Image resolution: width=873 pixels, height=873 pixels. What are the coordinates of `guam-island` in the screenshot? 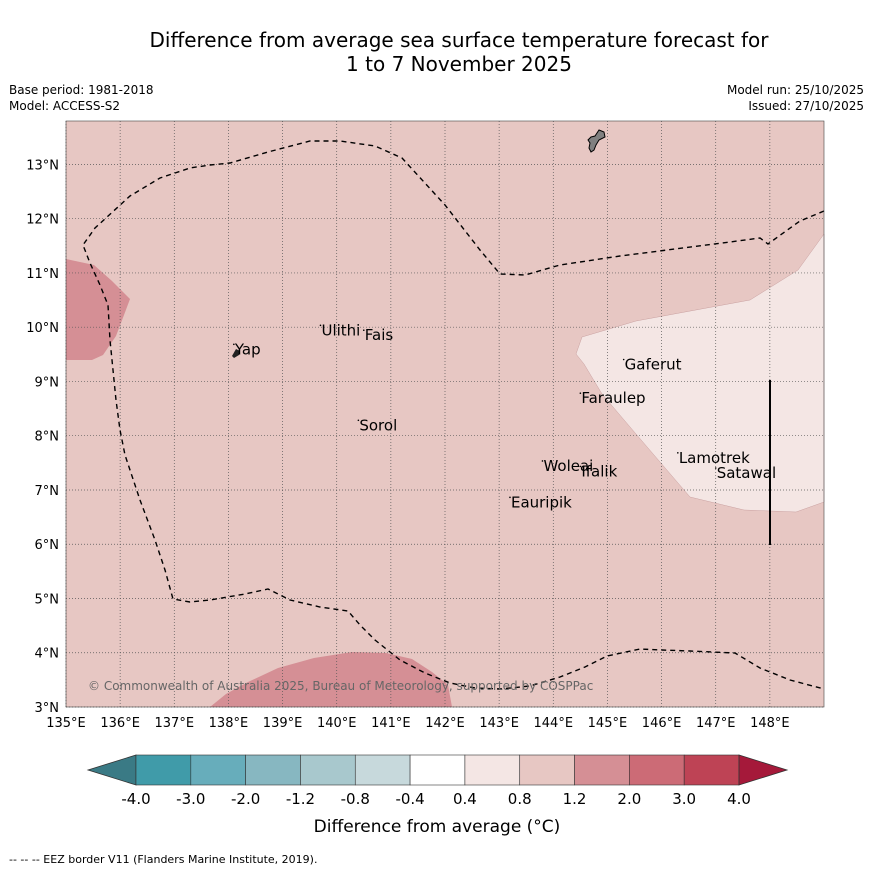 It's located at (596, 141).